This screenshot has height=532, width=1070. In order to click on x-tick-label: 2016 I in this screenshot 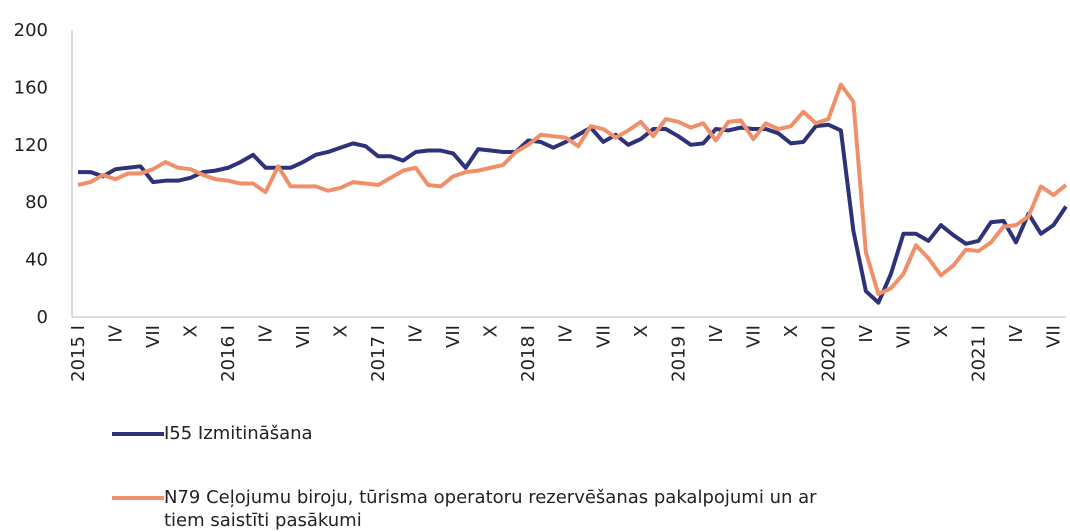, I will do `click(228, 353)`.